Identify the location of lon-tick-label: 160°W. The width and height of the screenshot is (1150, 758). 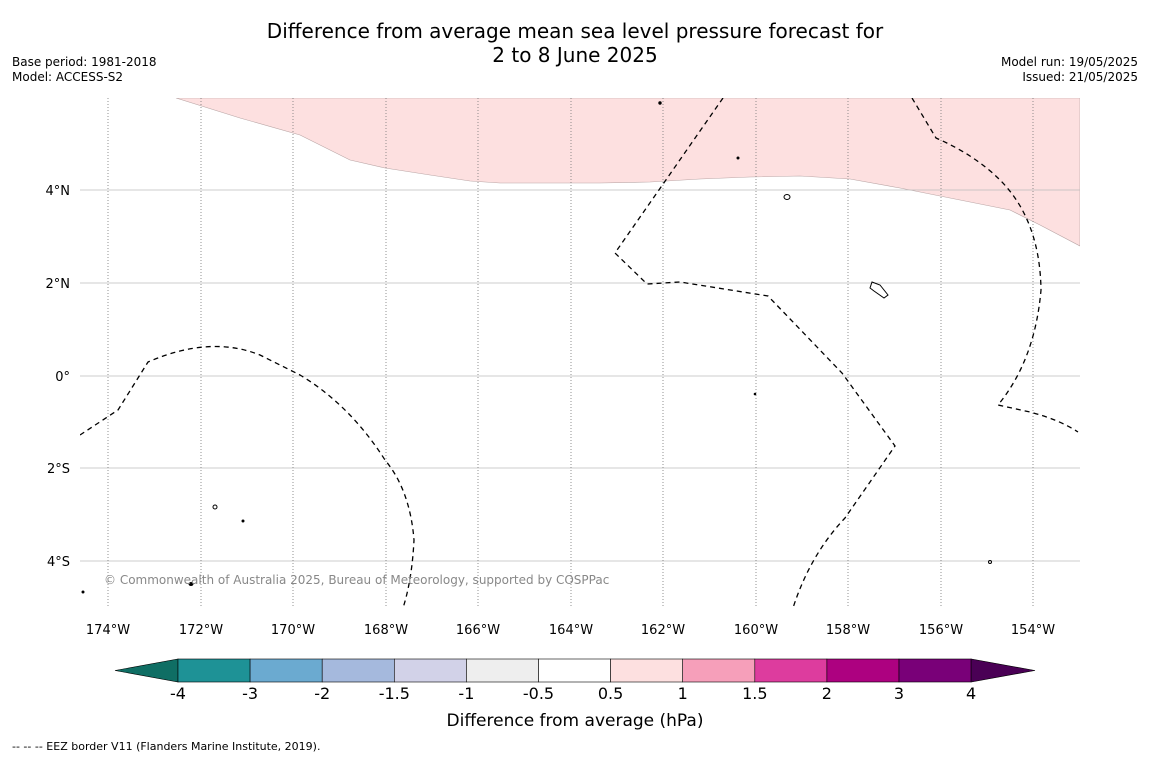
(756, 630).